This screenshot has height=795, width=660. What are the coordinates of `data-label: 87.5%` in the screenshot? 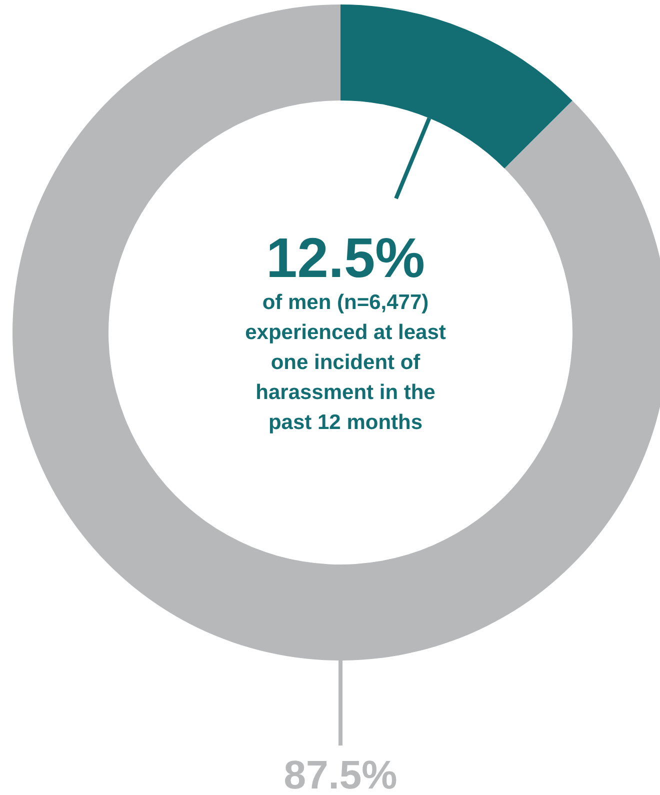 It's located at (341, 774).